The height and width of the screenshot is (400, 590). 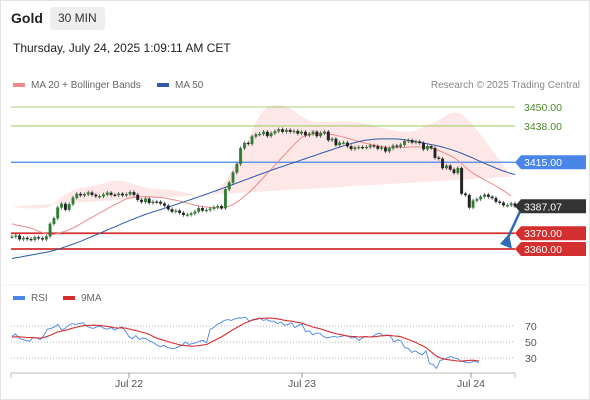 I want to click on symbol-title: Gold, so click(x=27, y=18).